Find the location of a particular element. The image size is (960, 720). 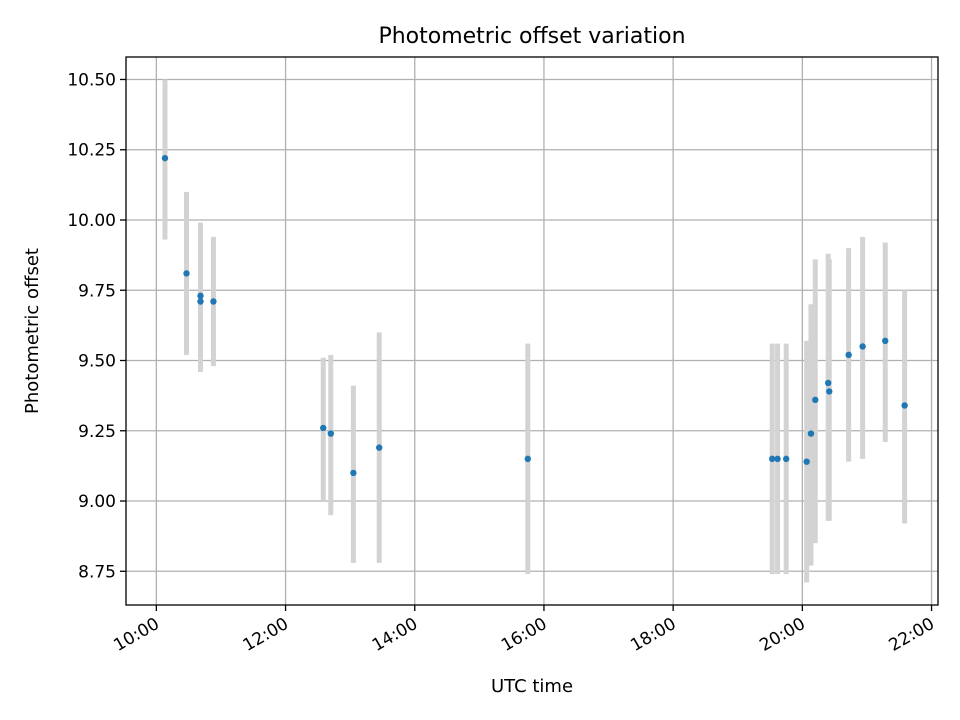

y-tick-label: 10.00 is located at coordinates (91, 221).